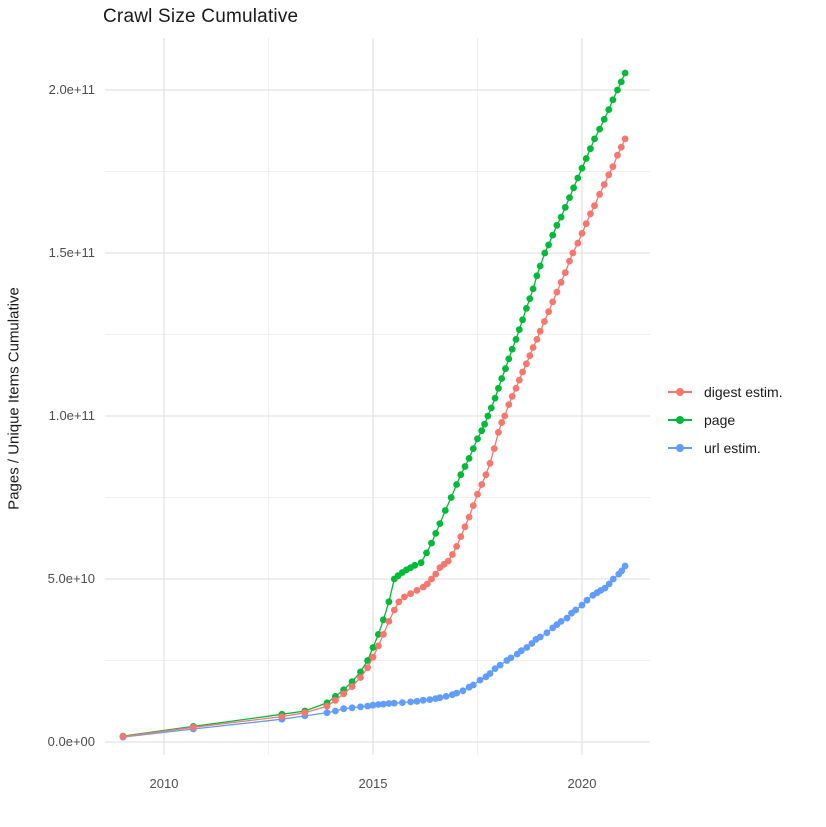  What do you see at coordinates (71, 415) in the screenshot?
I see `y-tick-label: 1.0e+11` at bounding box center [71, 415].